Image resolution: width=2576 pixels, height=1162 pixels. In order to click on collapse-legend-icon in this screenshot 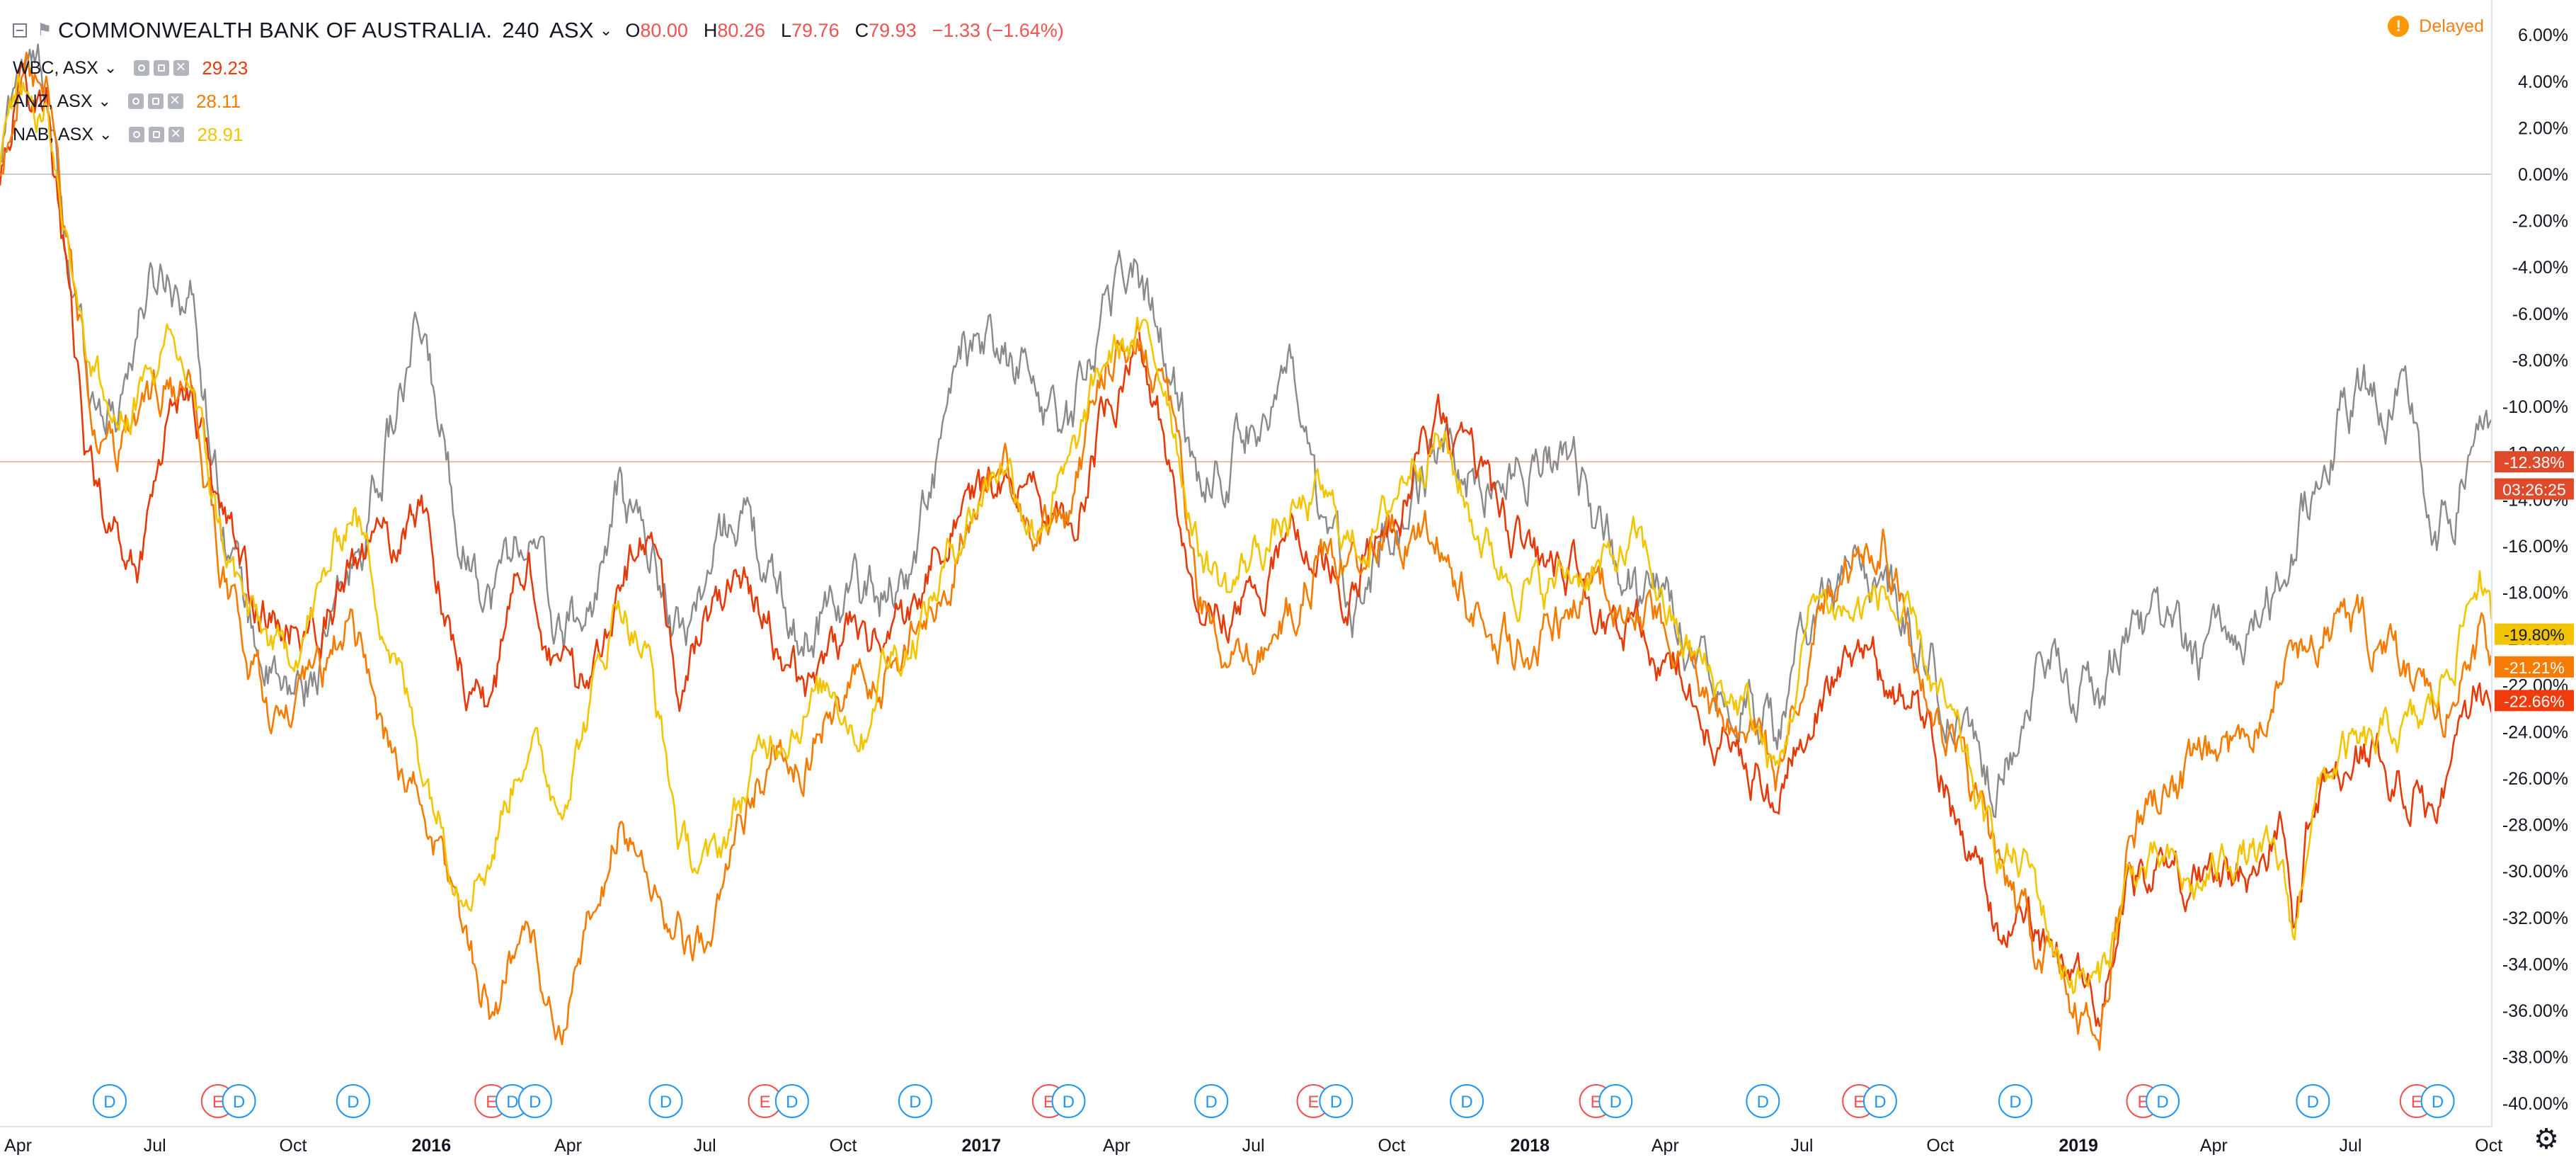, I will do `click(20, 30)`.